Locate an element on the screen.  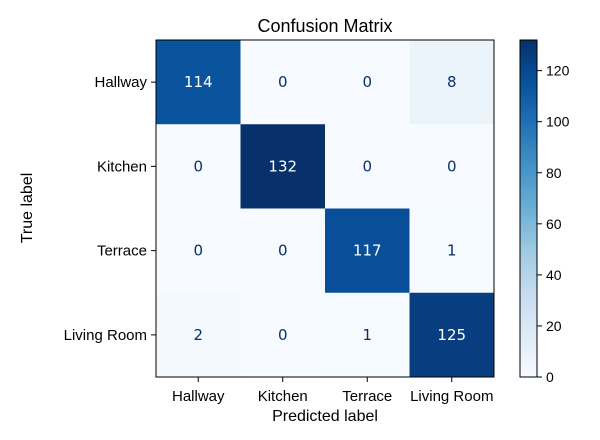
x-axis: Hallway Kitchen Terrace Living Room is located at coordinates (332, 391).